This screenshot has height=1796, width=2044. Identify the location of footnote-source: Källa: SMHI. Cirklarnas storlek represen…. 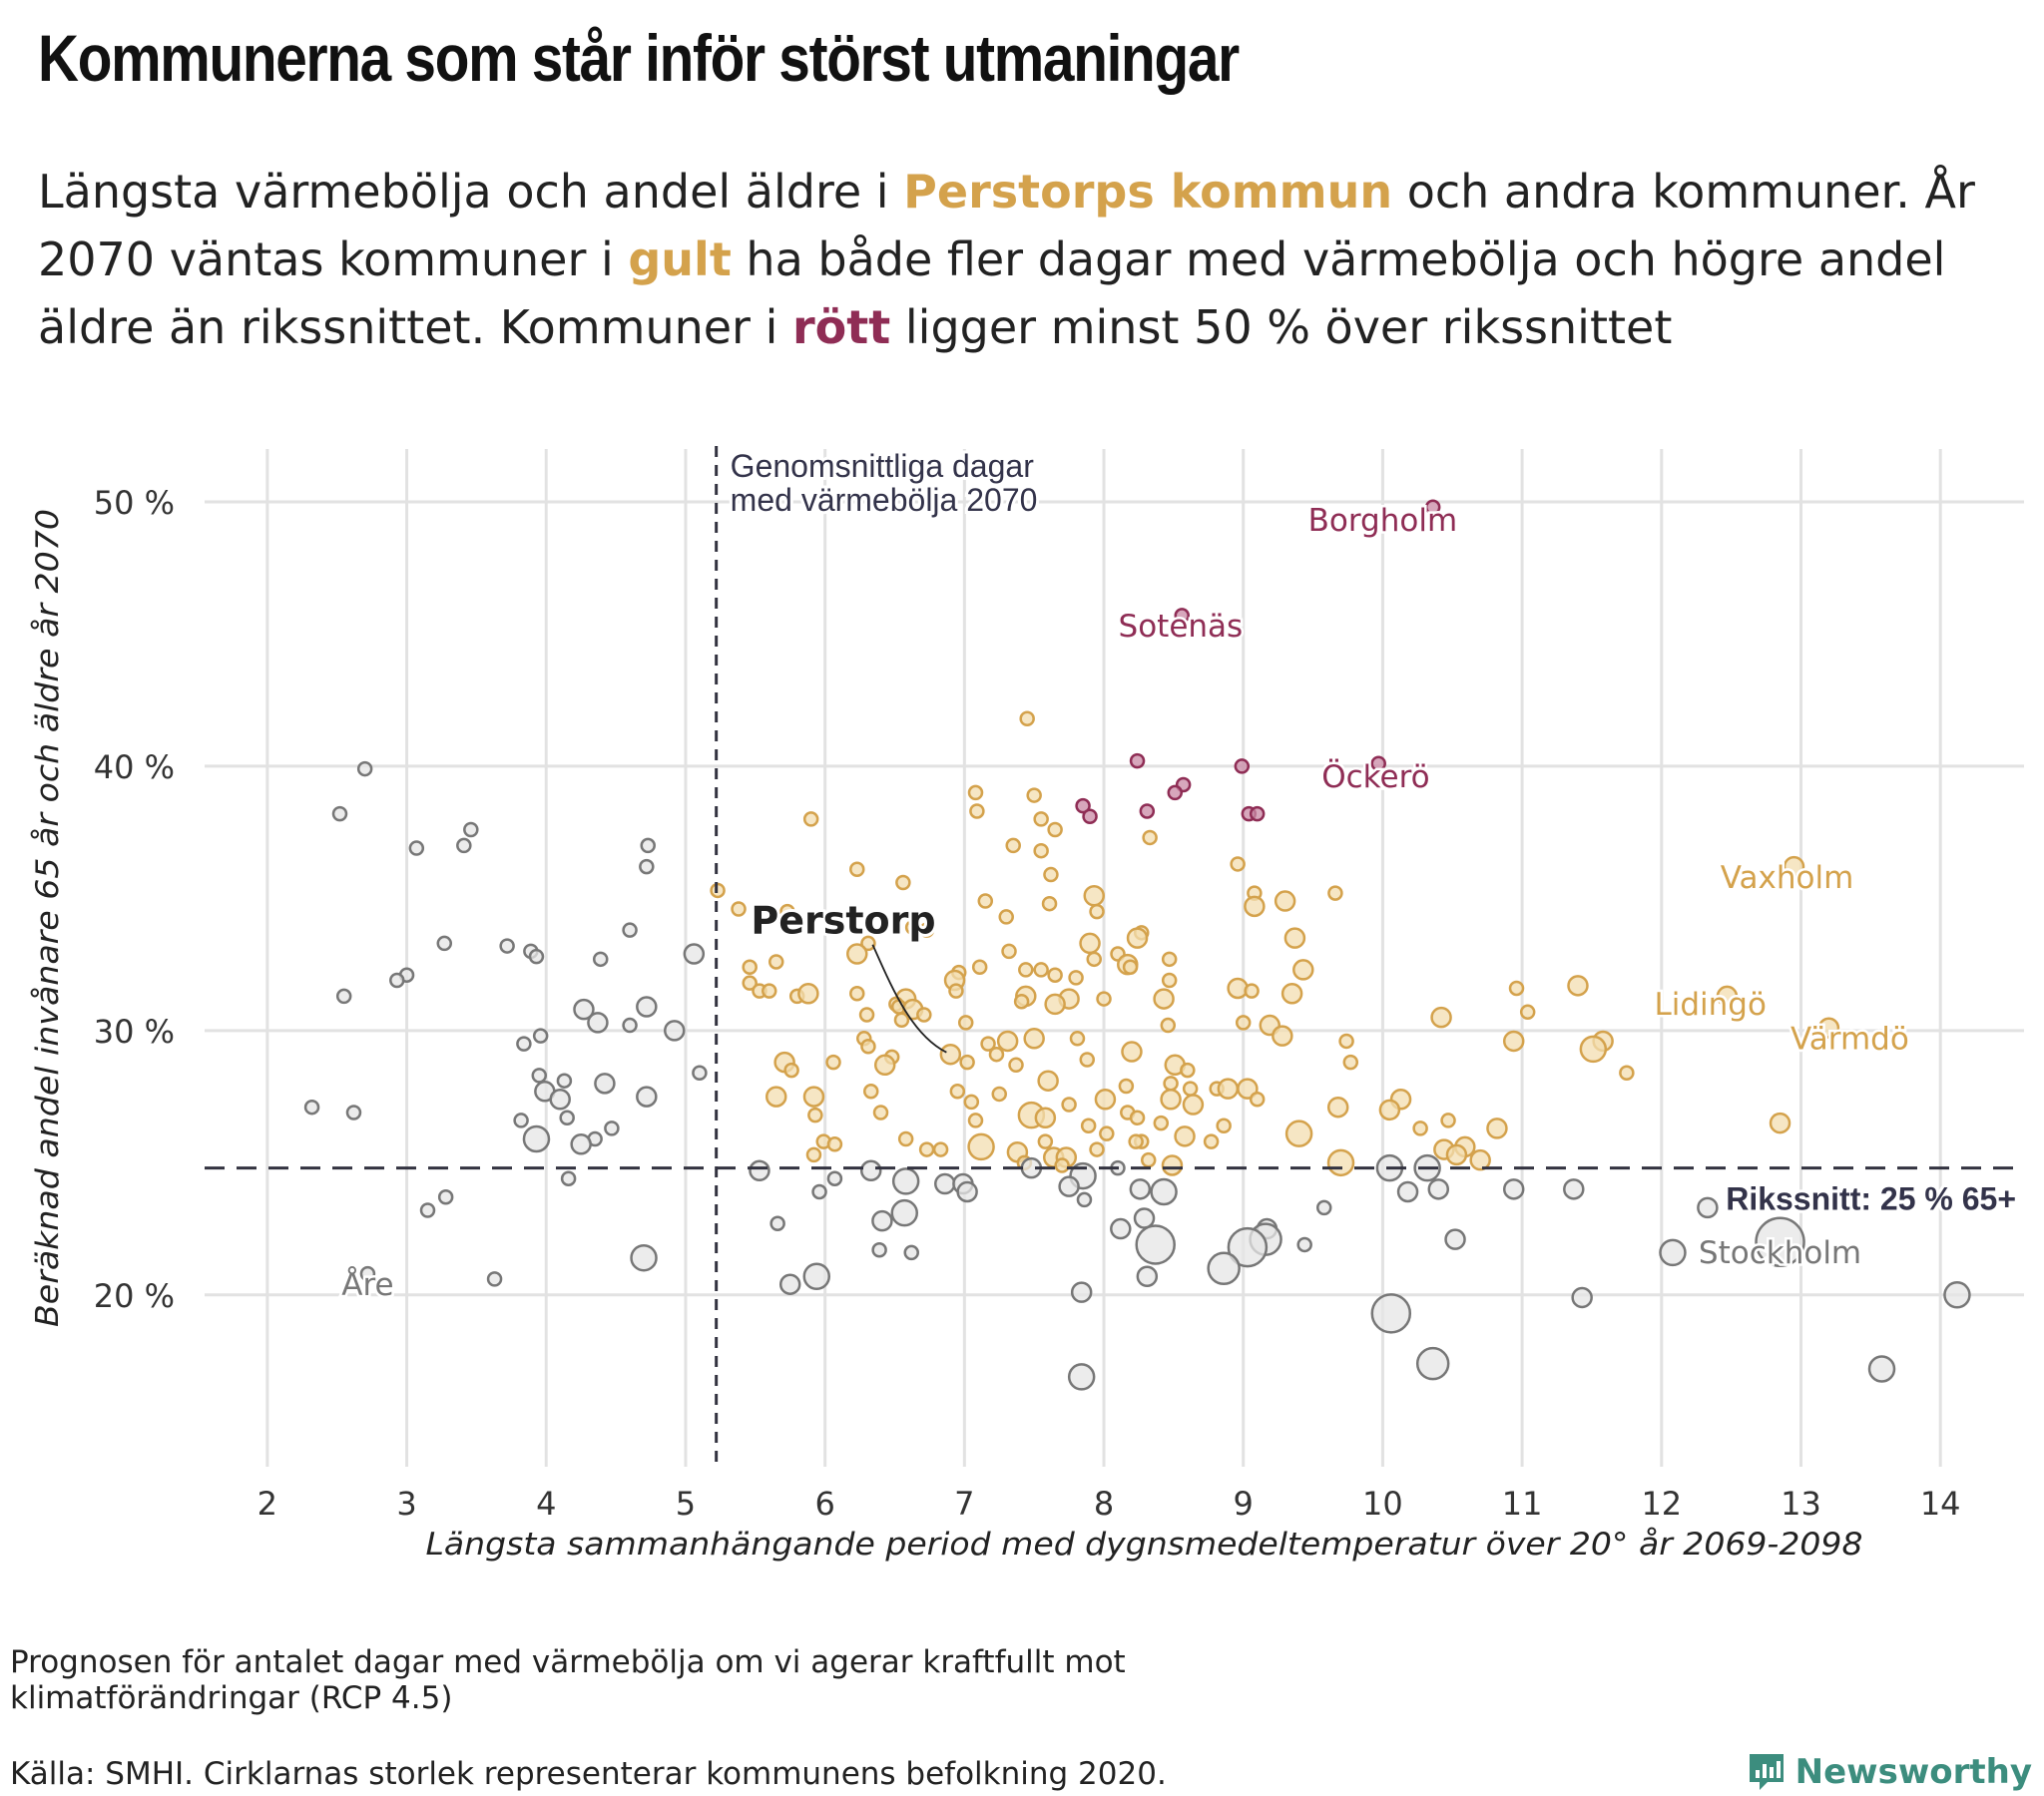
(588, 1774).